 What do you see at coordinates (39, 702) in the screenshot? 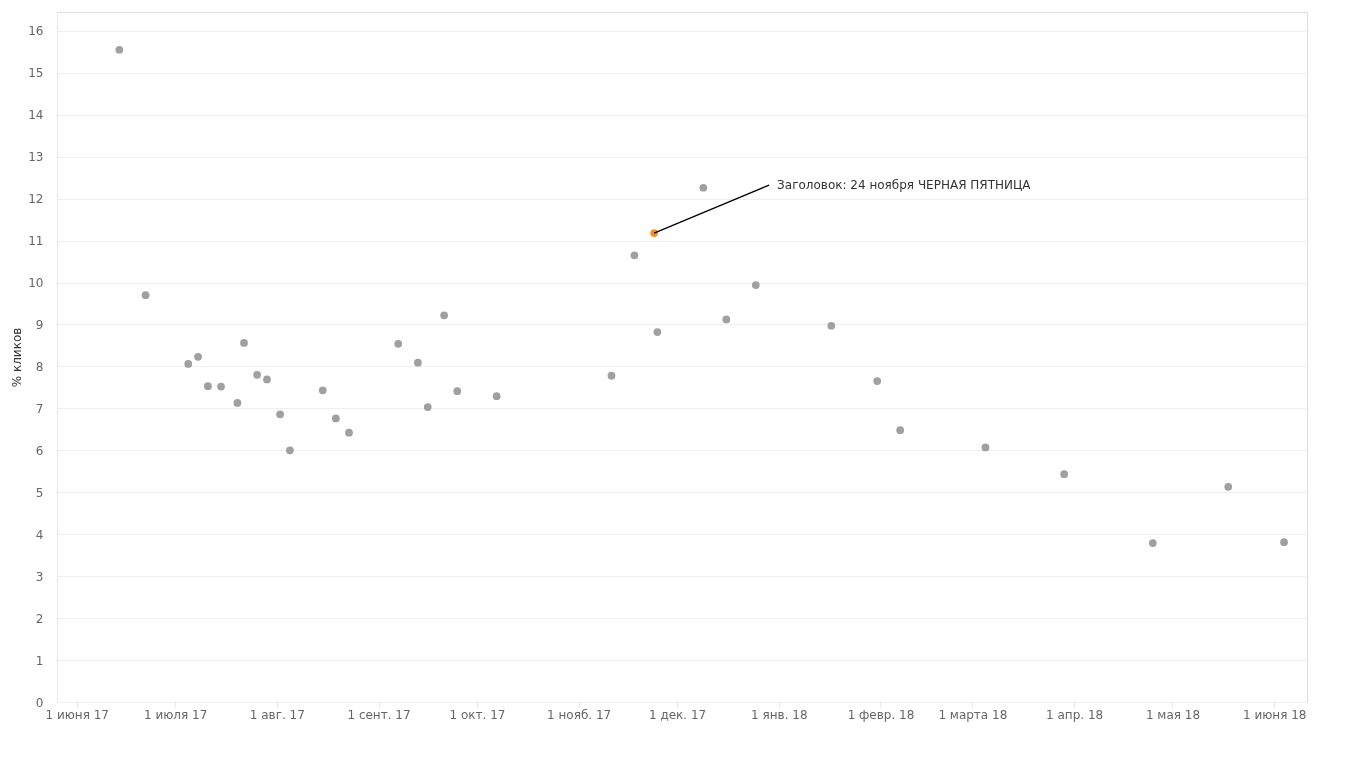
I see `y-tick-label: 0` at bounding box center [39, 702].